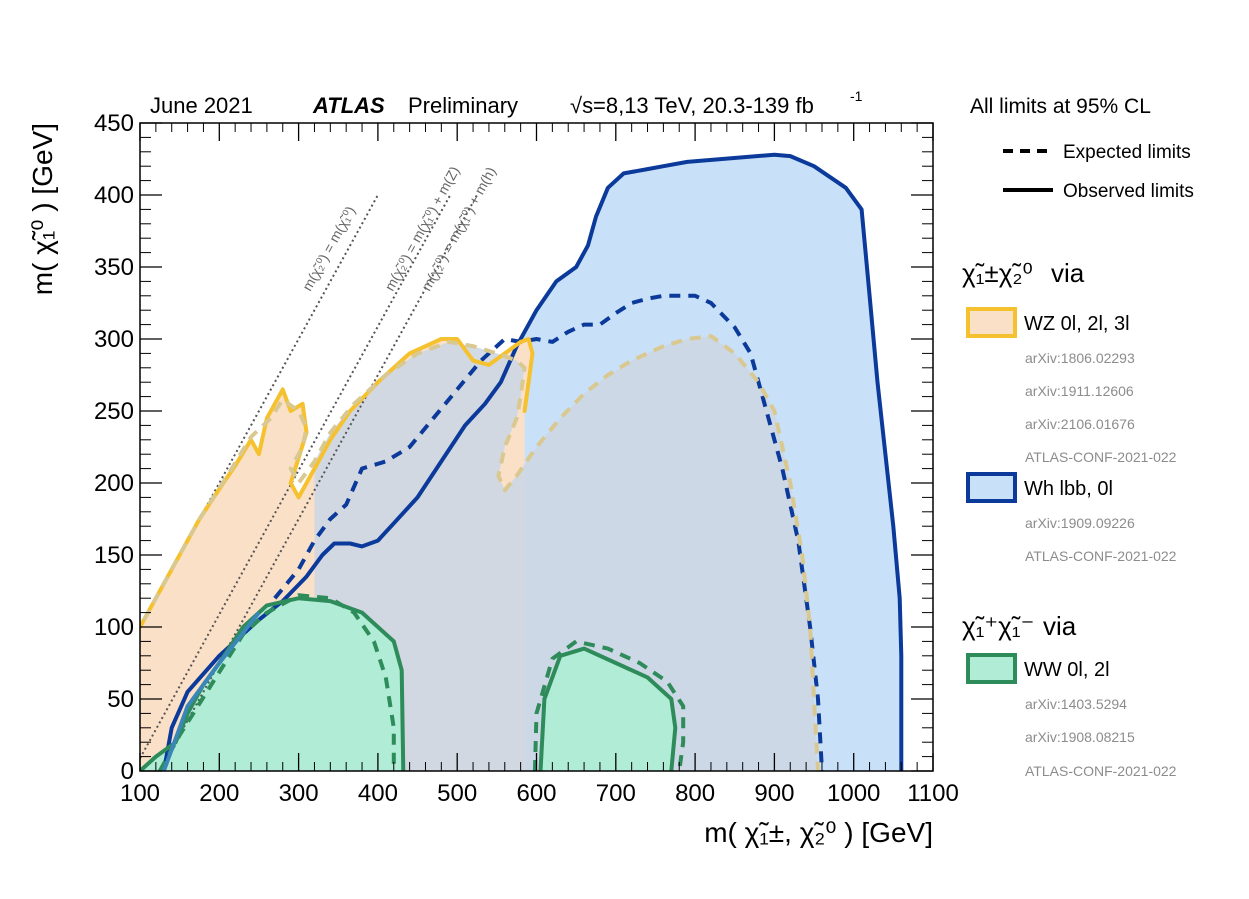 Image resolution: width=1249 pixels, height=899 pixels. What do you see at coordinates (1101, 771) in the screenshot?
I see `legend-ww-ref: ATLAS-CONF-2021-022` at bounding box center [1101, 771].